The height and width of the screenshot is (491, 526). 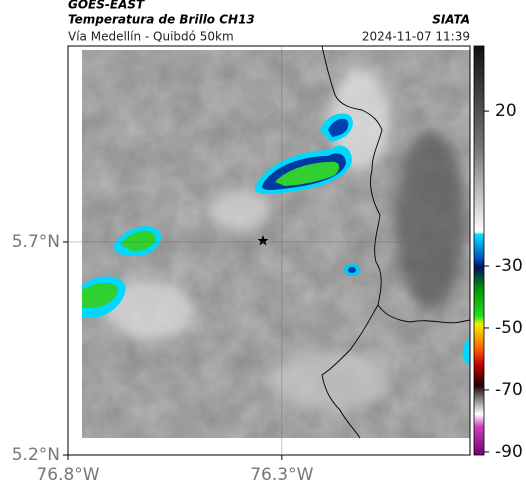 What do you see at coordinates (451, 20) in the screenshot?
I see `brand: SIATA` at bounding box center [451, 20].